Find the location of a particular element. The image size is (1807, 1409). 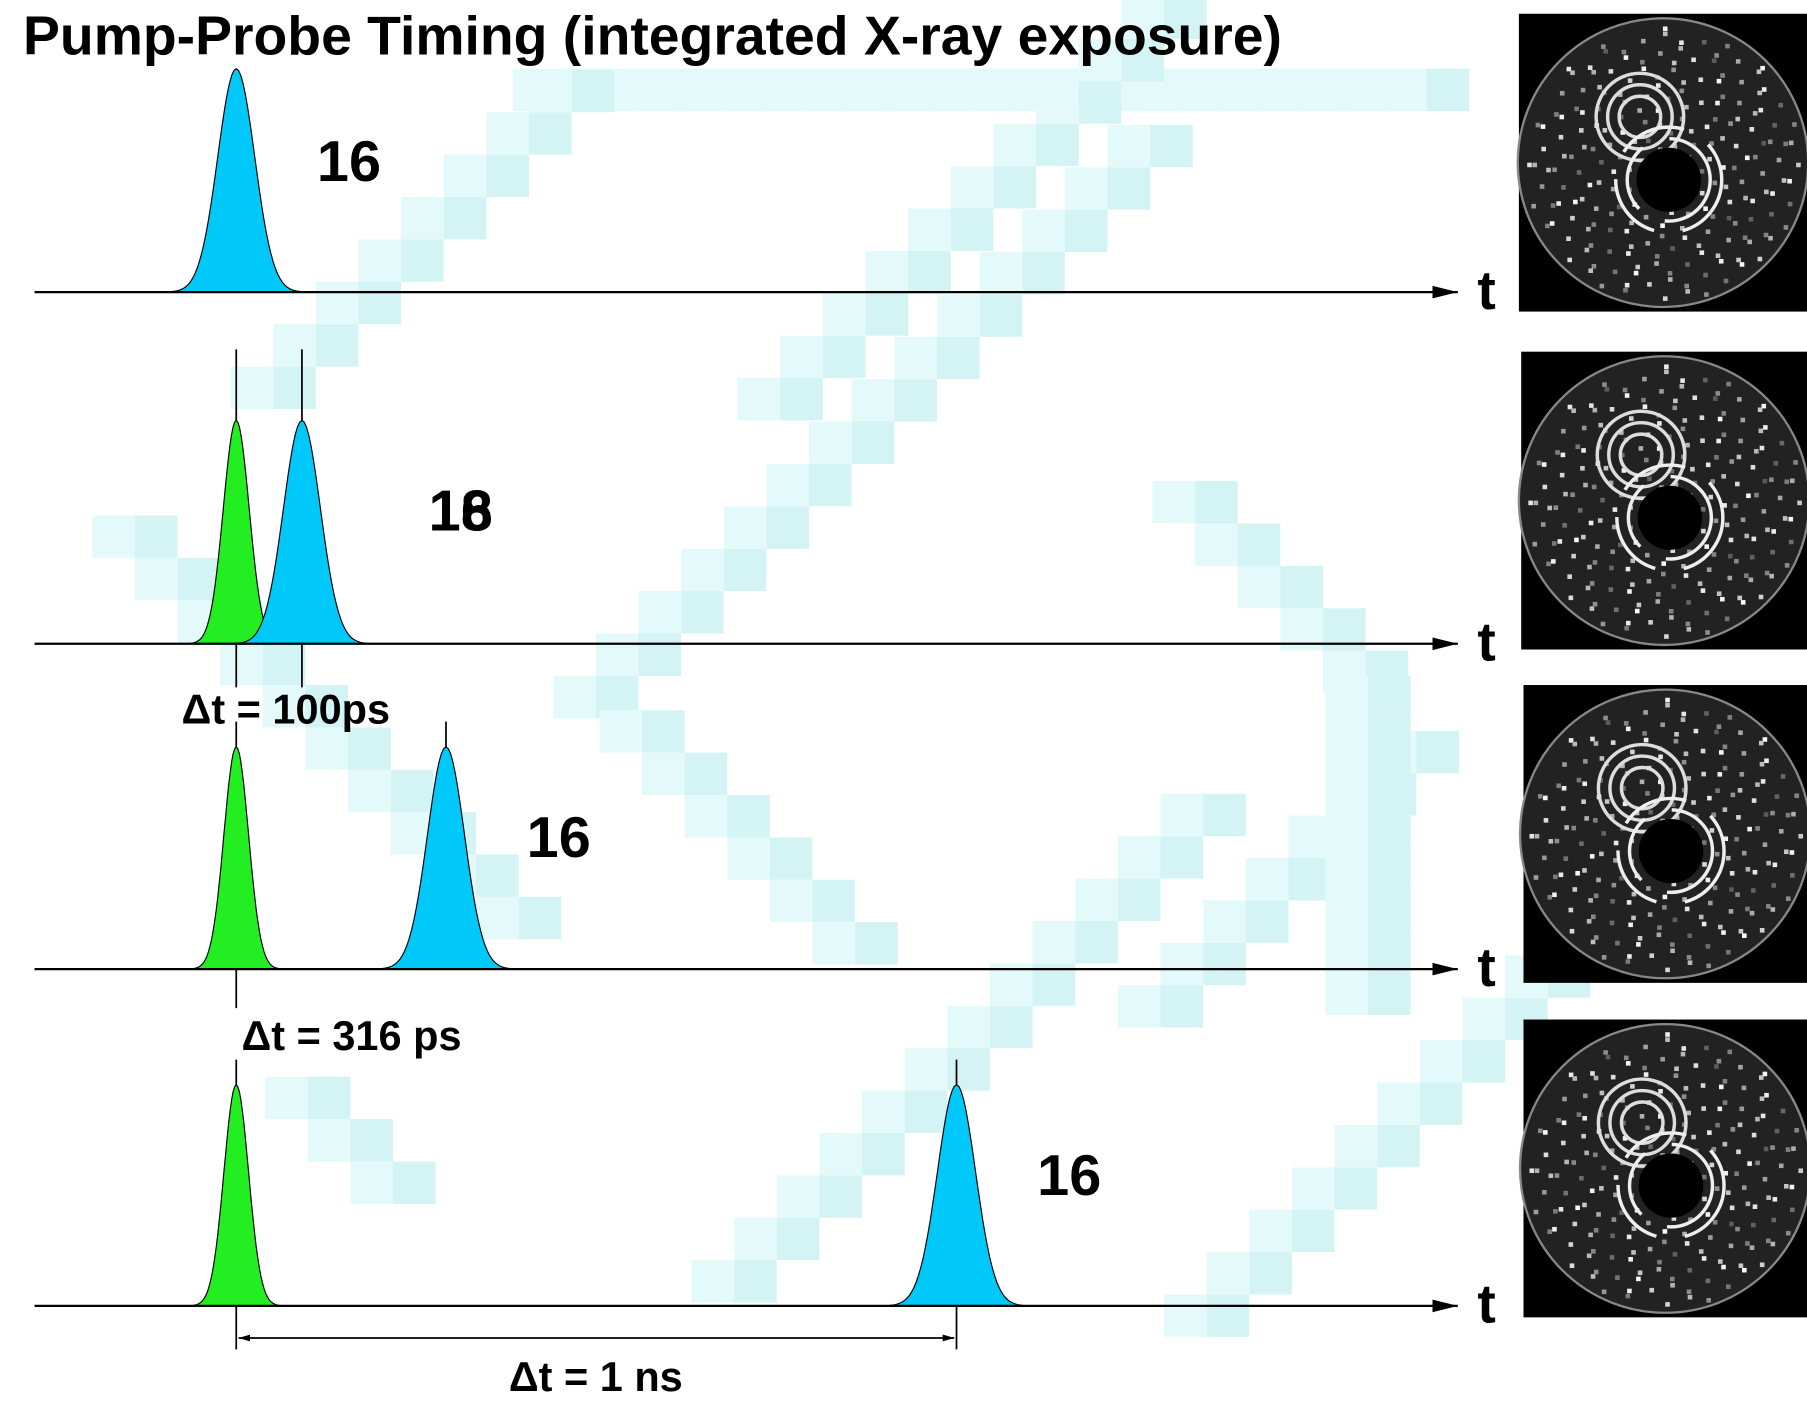

pulse is located at coordinates (236, 1195).